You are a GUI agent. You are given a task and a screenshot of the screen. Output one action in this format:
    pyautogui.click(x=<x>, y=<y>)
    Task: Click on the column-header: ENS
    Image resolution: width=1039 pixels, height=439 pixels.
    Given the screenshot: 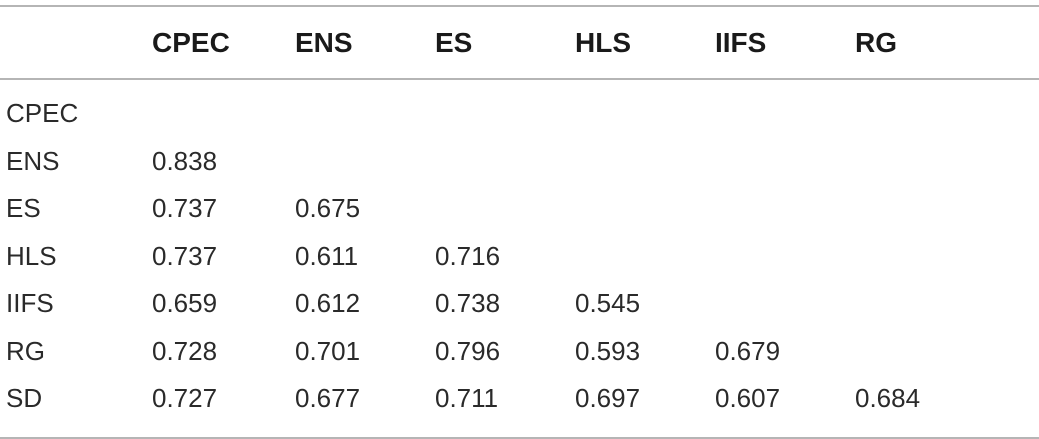 What is the action you would take?
    pyautogui.click(x=324, y=42)
    